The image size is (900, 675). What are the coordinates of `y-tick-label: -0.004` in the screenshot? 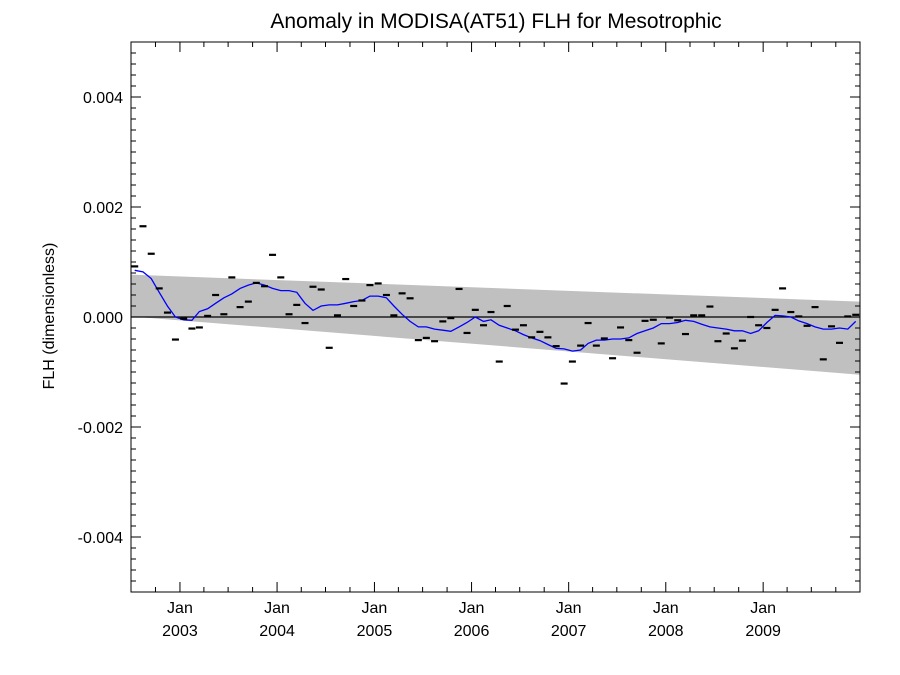 It's located at (100, 538).